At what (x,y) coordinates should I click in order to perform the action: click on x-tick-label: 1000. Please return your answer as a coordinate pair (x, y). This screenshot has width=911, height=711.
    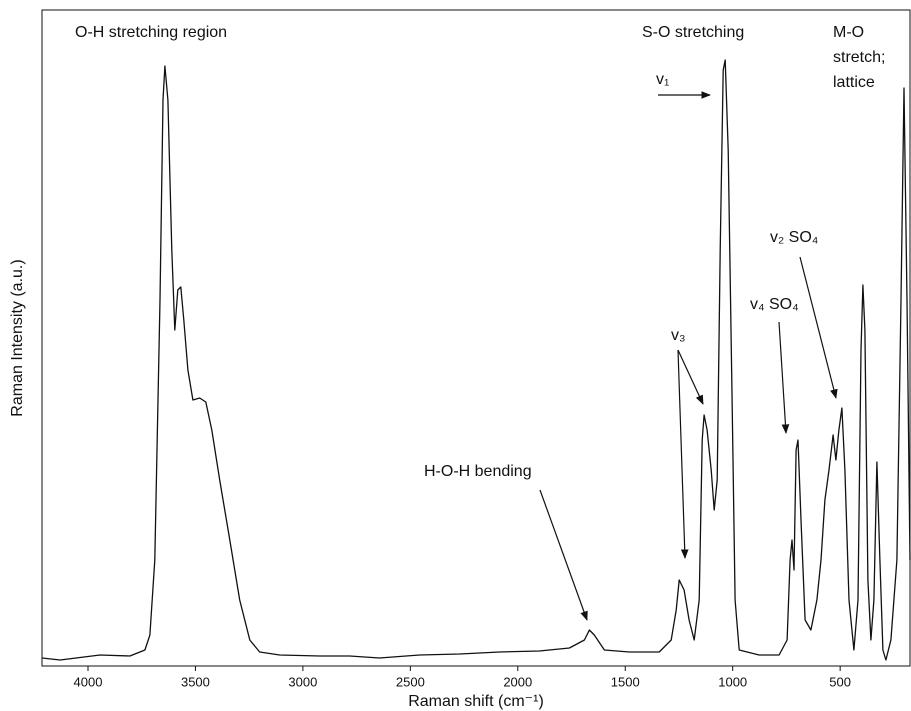
    Looking at the image, I should click on (732, 681).